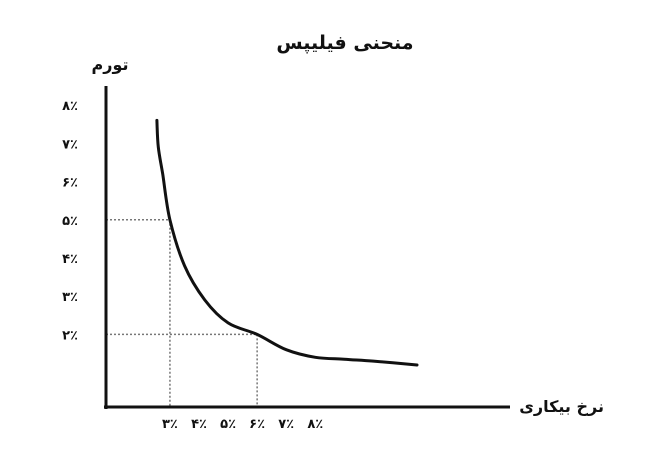 The width and height of the screenshot is (658, 472). I want to click on x-tick-labels: ۳٪ ۴٪ ۵٪ ۶٪ ۷٪ ۸٪, so click(242, 424).